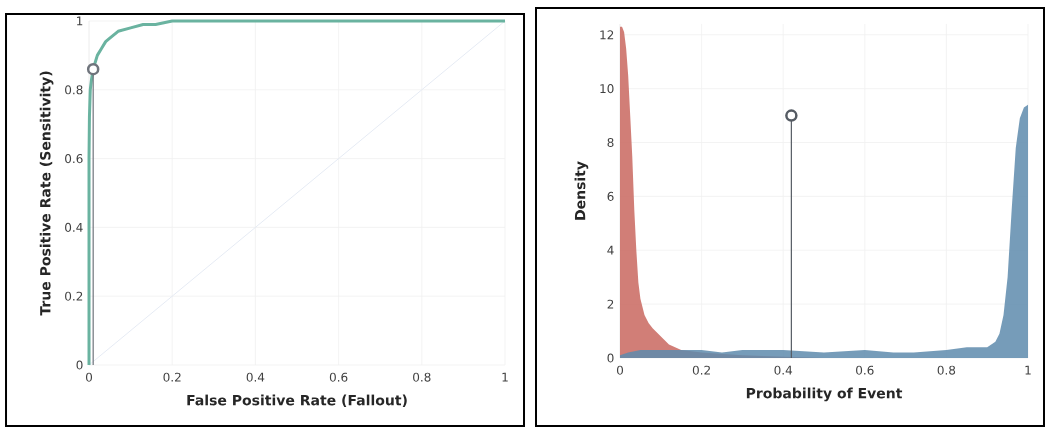 The height and width of the screenshot is (428, 1046). I want to click on x-axis-title: Probability of Event, so click(824, 394).